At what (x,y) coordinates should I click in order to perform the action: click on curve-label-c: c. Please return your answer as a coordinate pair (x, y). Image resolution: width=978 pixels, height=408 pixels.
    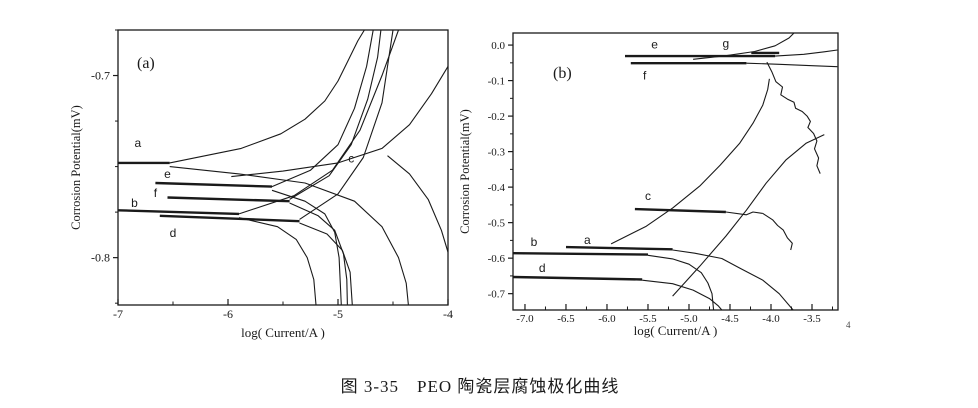
    Looking at the image, I should click on (648, 196).